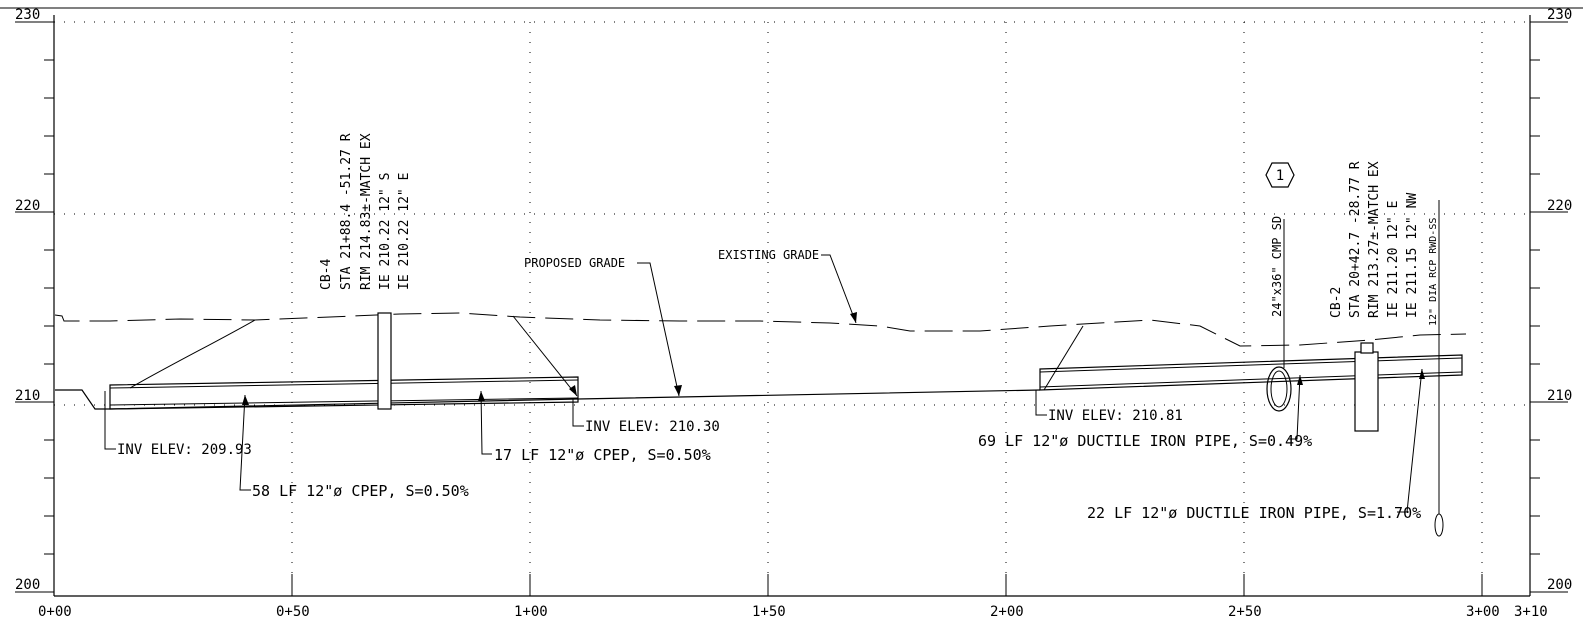 This screenshot has width=1583, height=625. I want to click on cmp-label: 24"x36" CMP SD, so click(1277, 266).